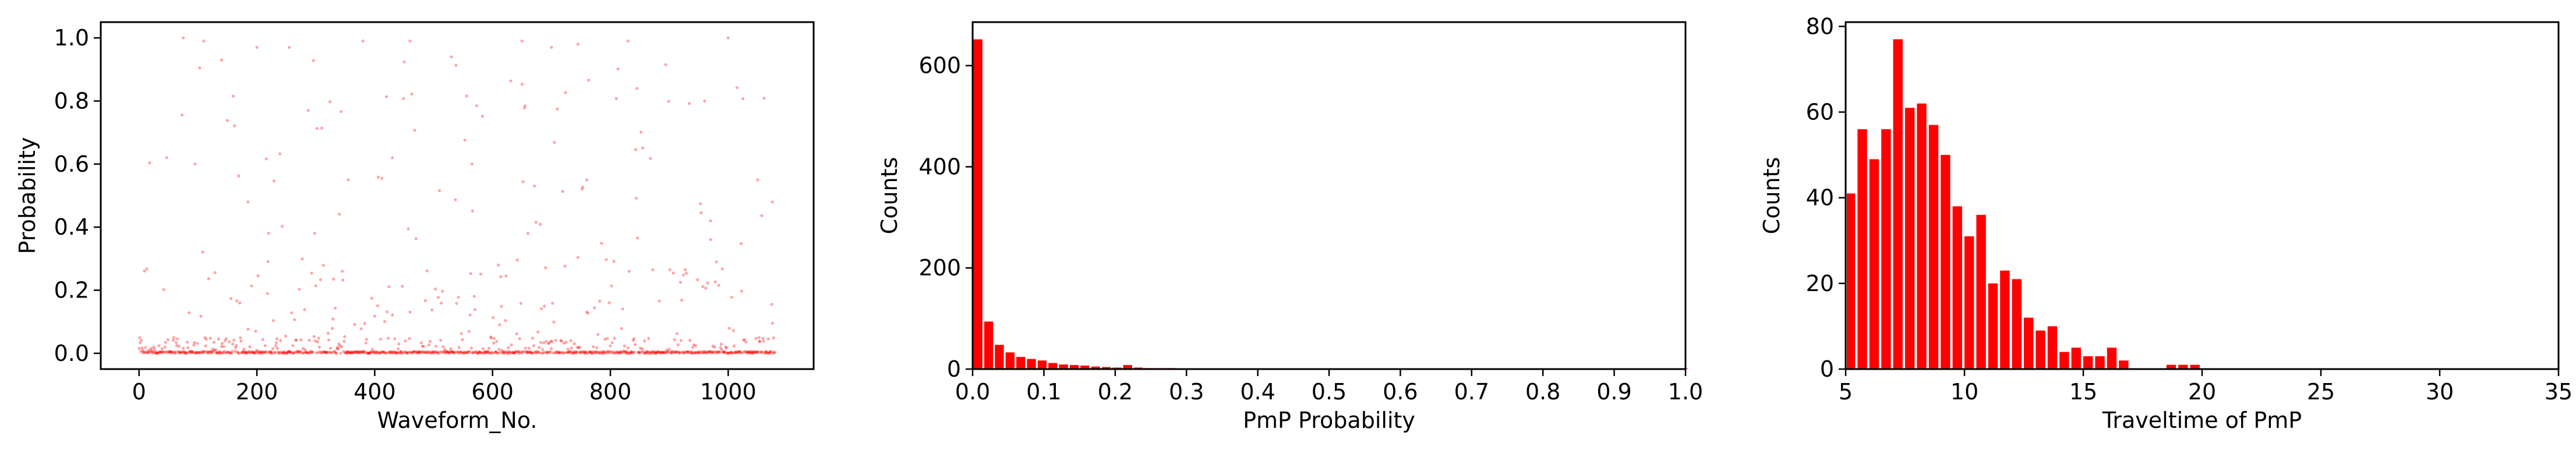  Describe the element at coordinates (1820, 26) in the screenshot. I see `y-tick-label: 80` at that location.